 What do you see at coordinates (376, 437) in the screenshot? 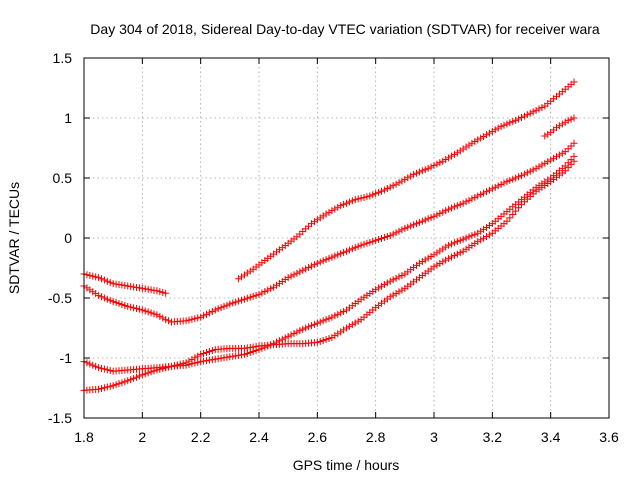
I see `x-tick-label: 2.8` at bounding box center [376, 437].